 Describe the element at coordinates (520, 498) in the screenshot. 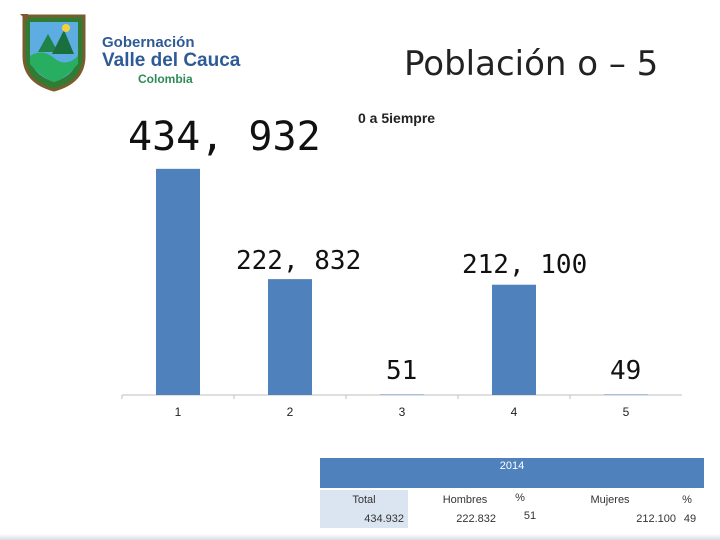

I see `header-pct-hombres: %` at that location.